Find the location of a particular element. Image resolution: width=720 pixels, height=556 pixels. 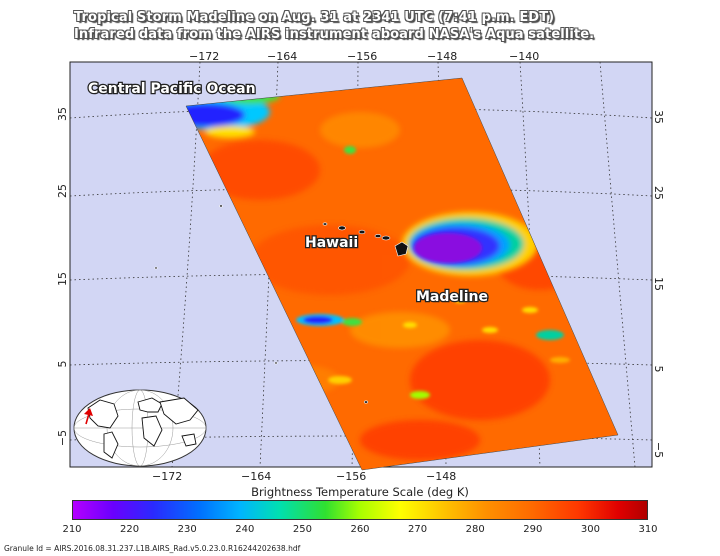

hawaii-label: Hawaii is located at coordinates (331, 243).